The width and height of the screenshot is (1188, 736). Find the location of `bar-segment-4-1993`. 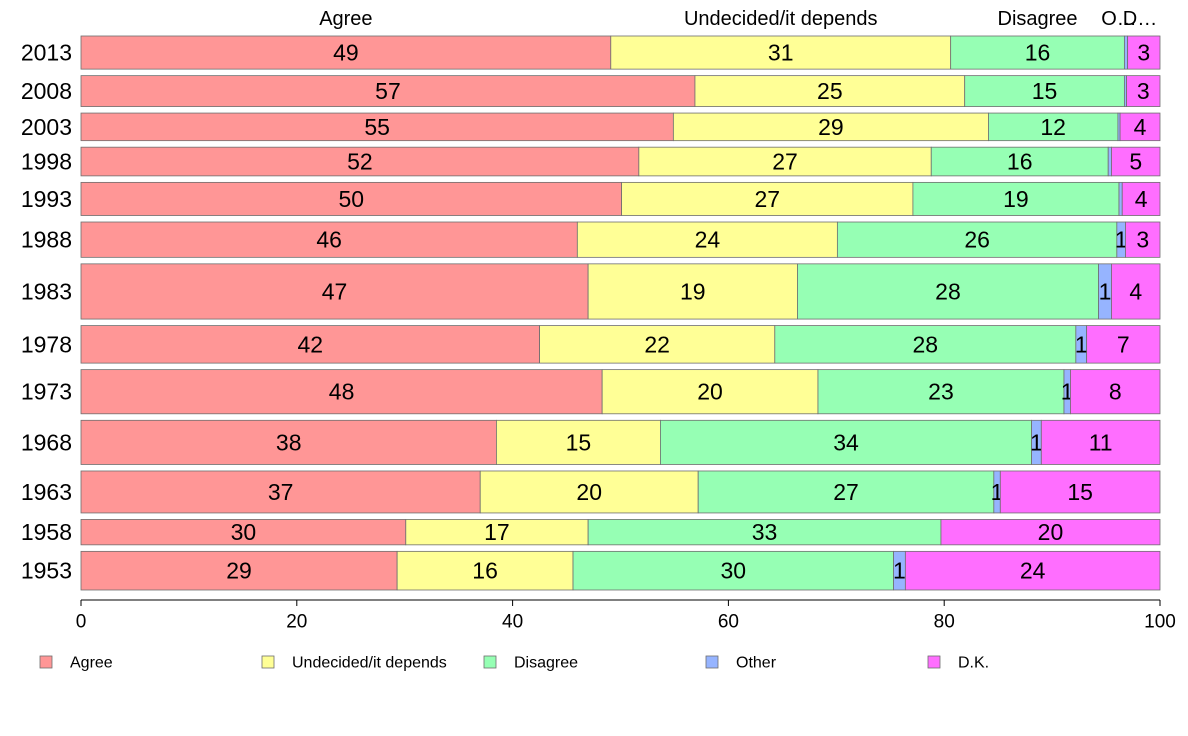

bar-segment-4-1993 is located at coordinates (1141, 198).